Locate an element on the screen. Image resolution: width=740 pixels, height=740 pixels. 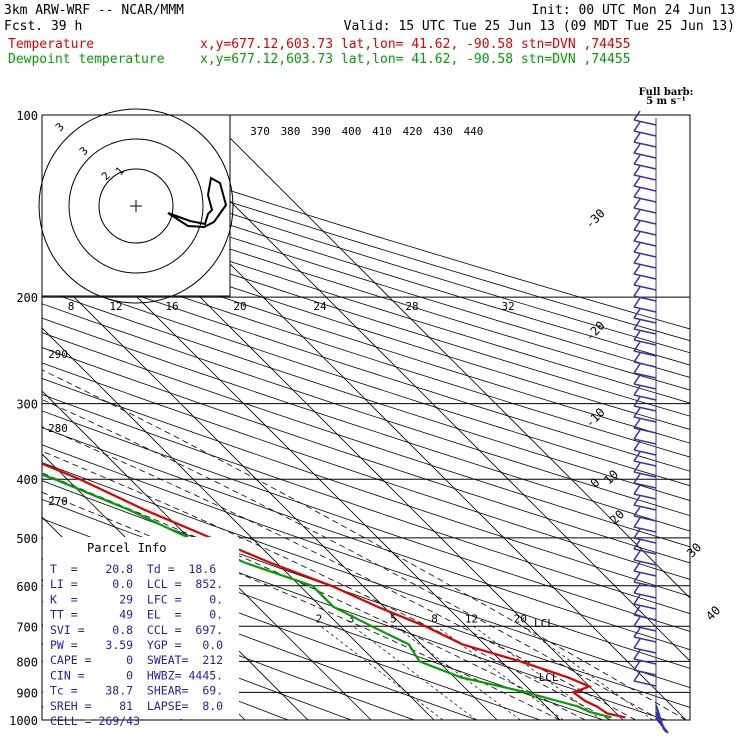
hodograph: 332 1 is located at coordinates (136, 206).